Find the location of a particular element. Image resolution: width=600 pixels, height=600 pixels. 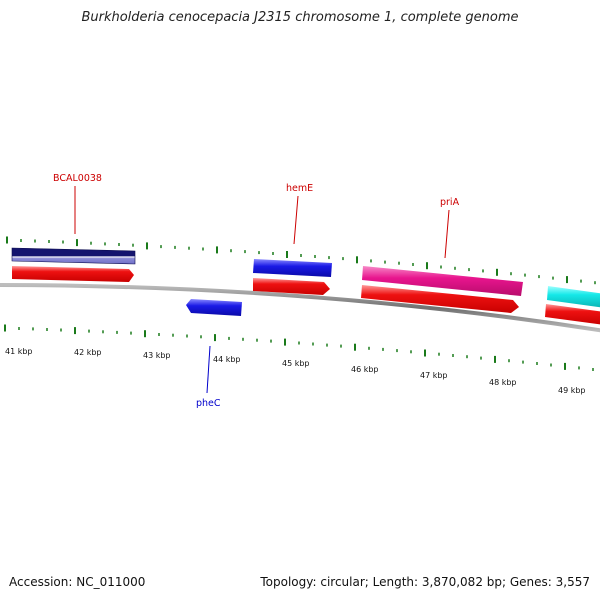

cds-arrow-phec is located at coordinates (214, 307).